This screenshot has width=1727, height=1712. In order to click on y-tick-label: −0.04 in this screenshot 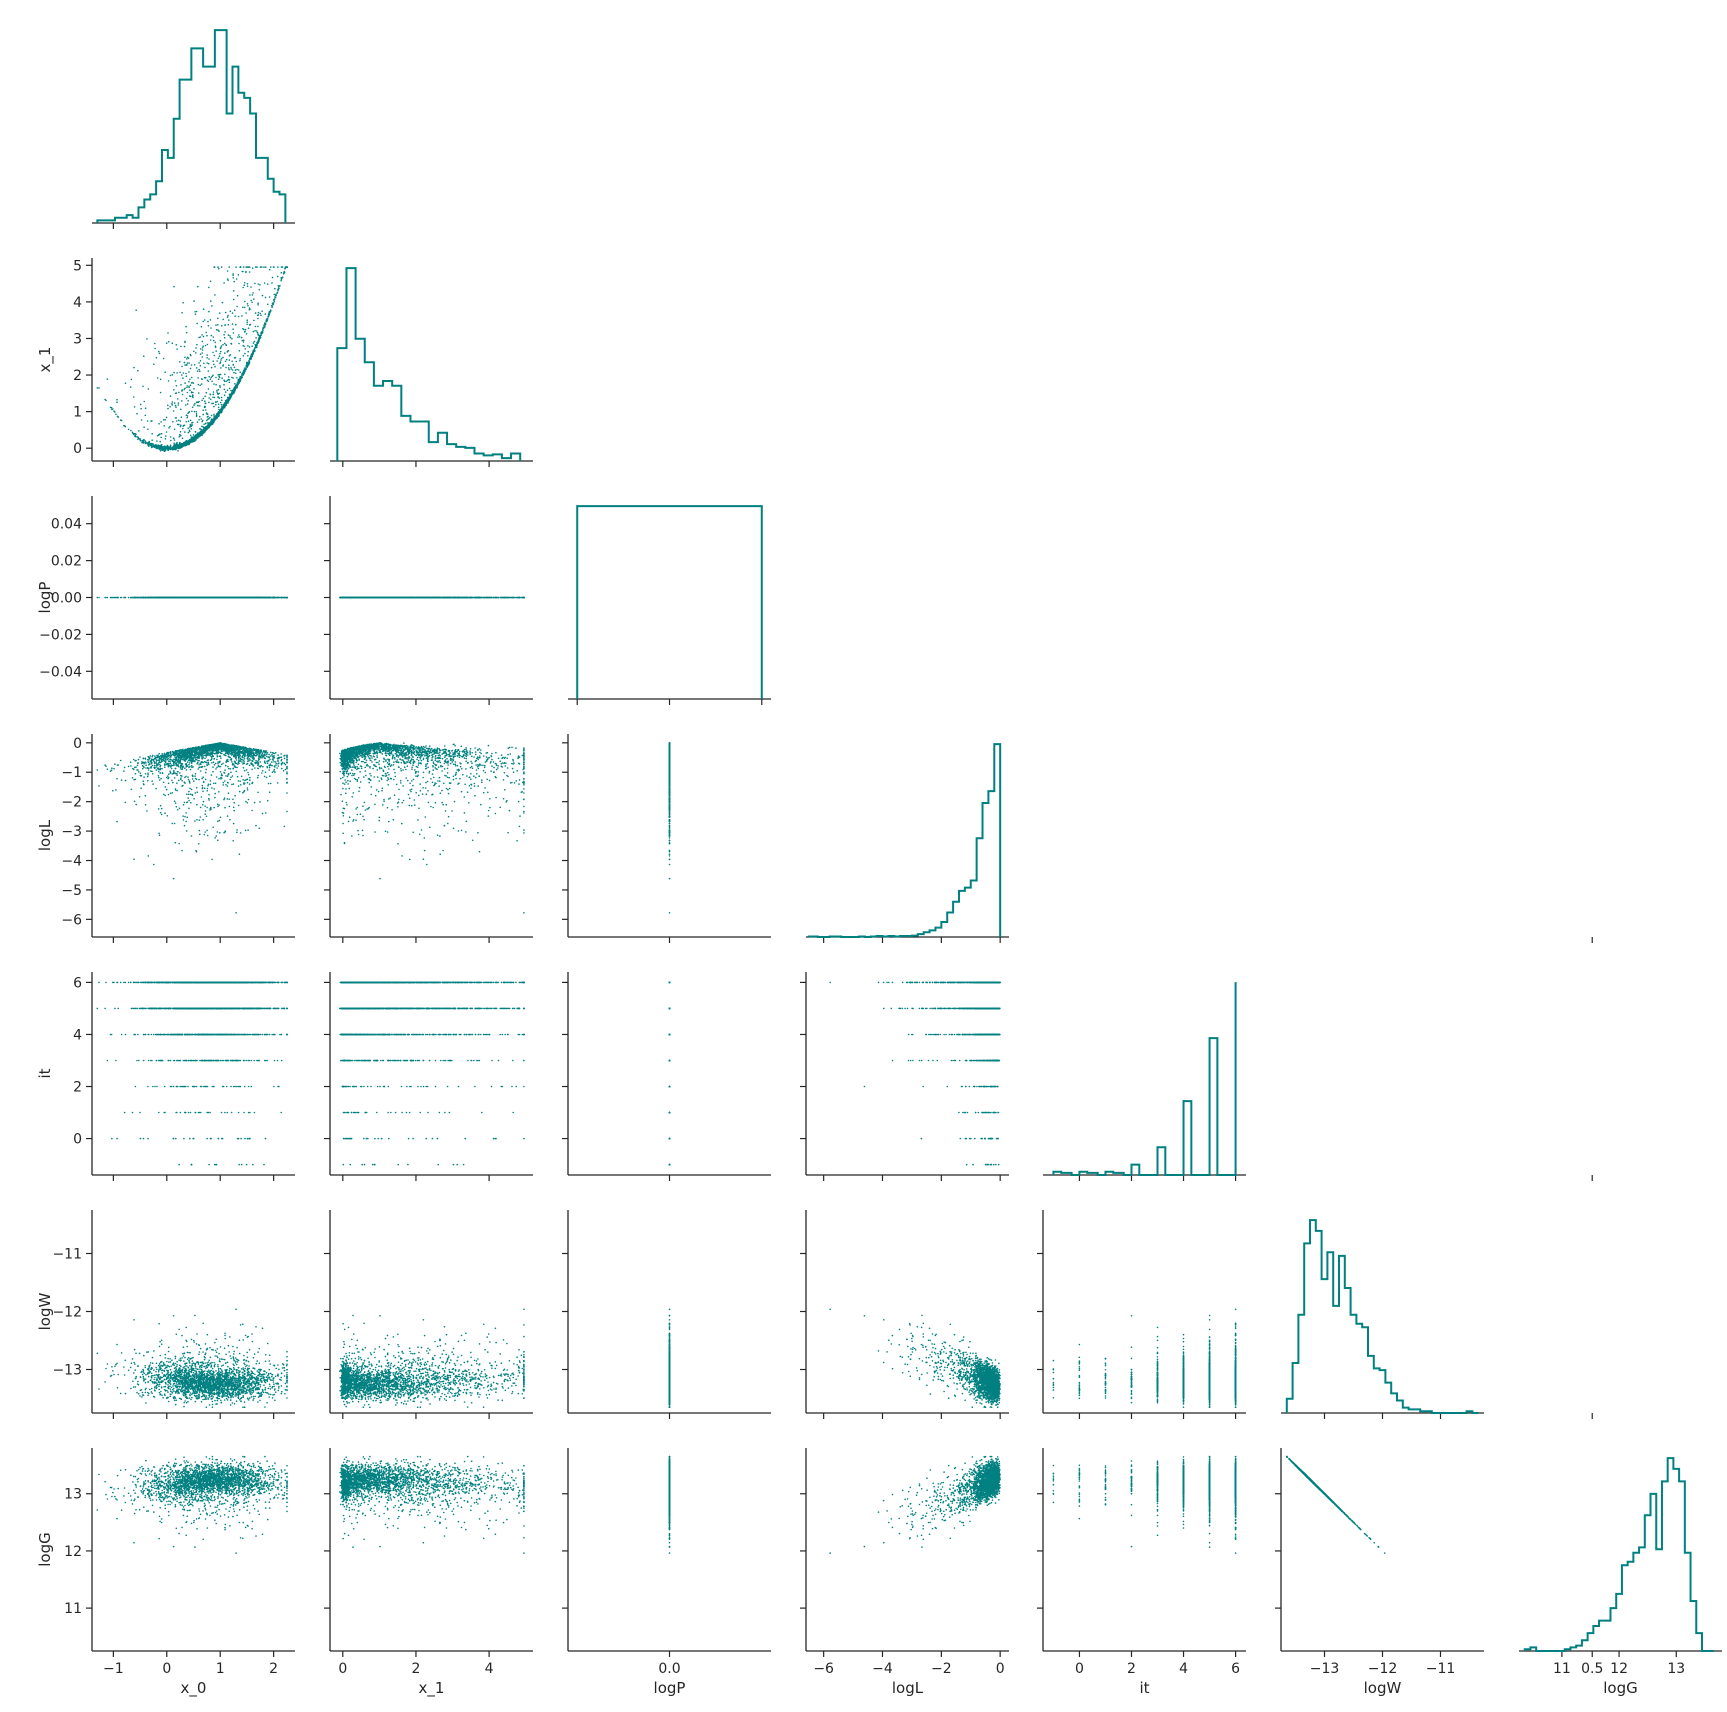, I will do `click(60, 672)`.